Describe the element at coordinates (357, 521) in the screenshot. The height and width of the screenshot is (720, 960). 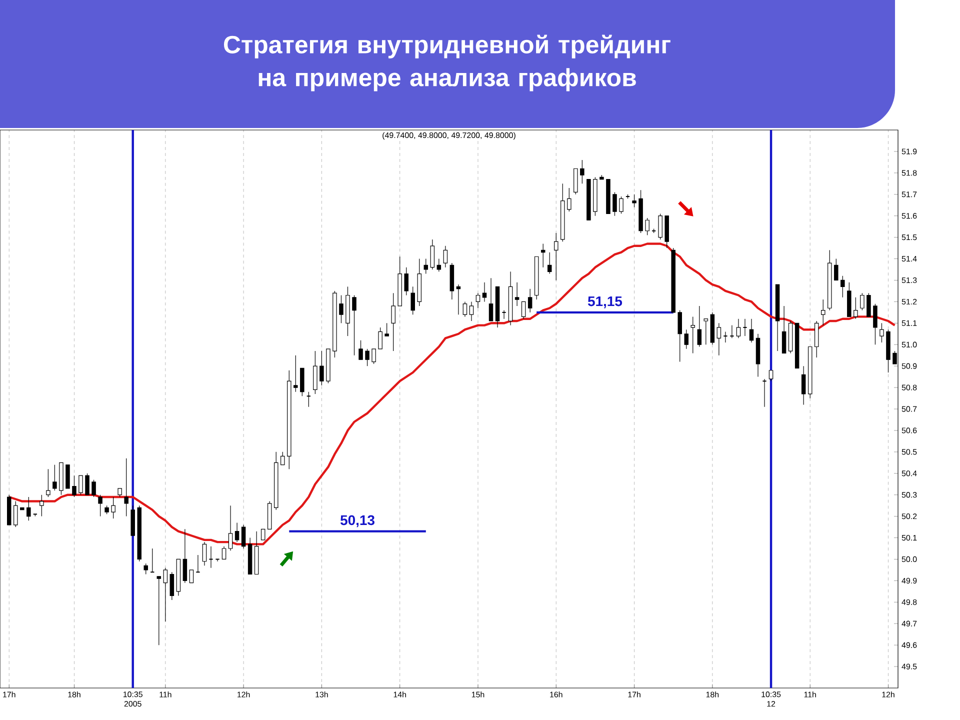
I see `series-label: 50,13` at that location.